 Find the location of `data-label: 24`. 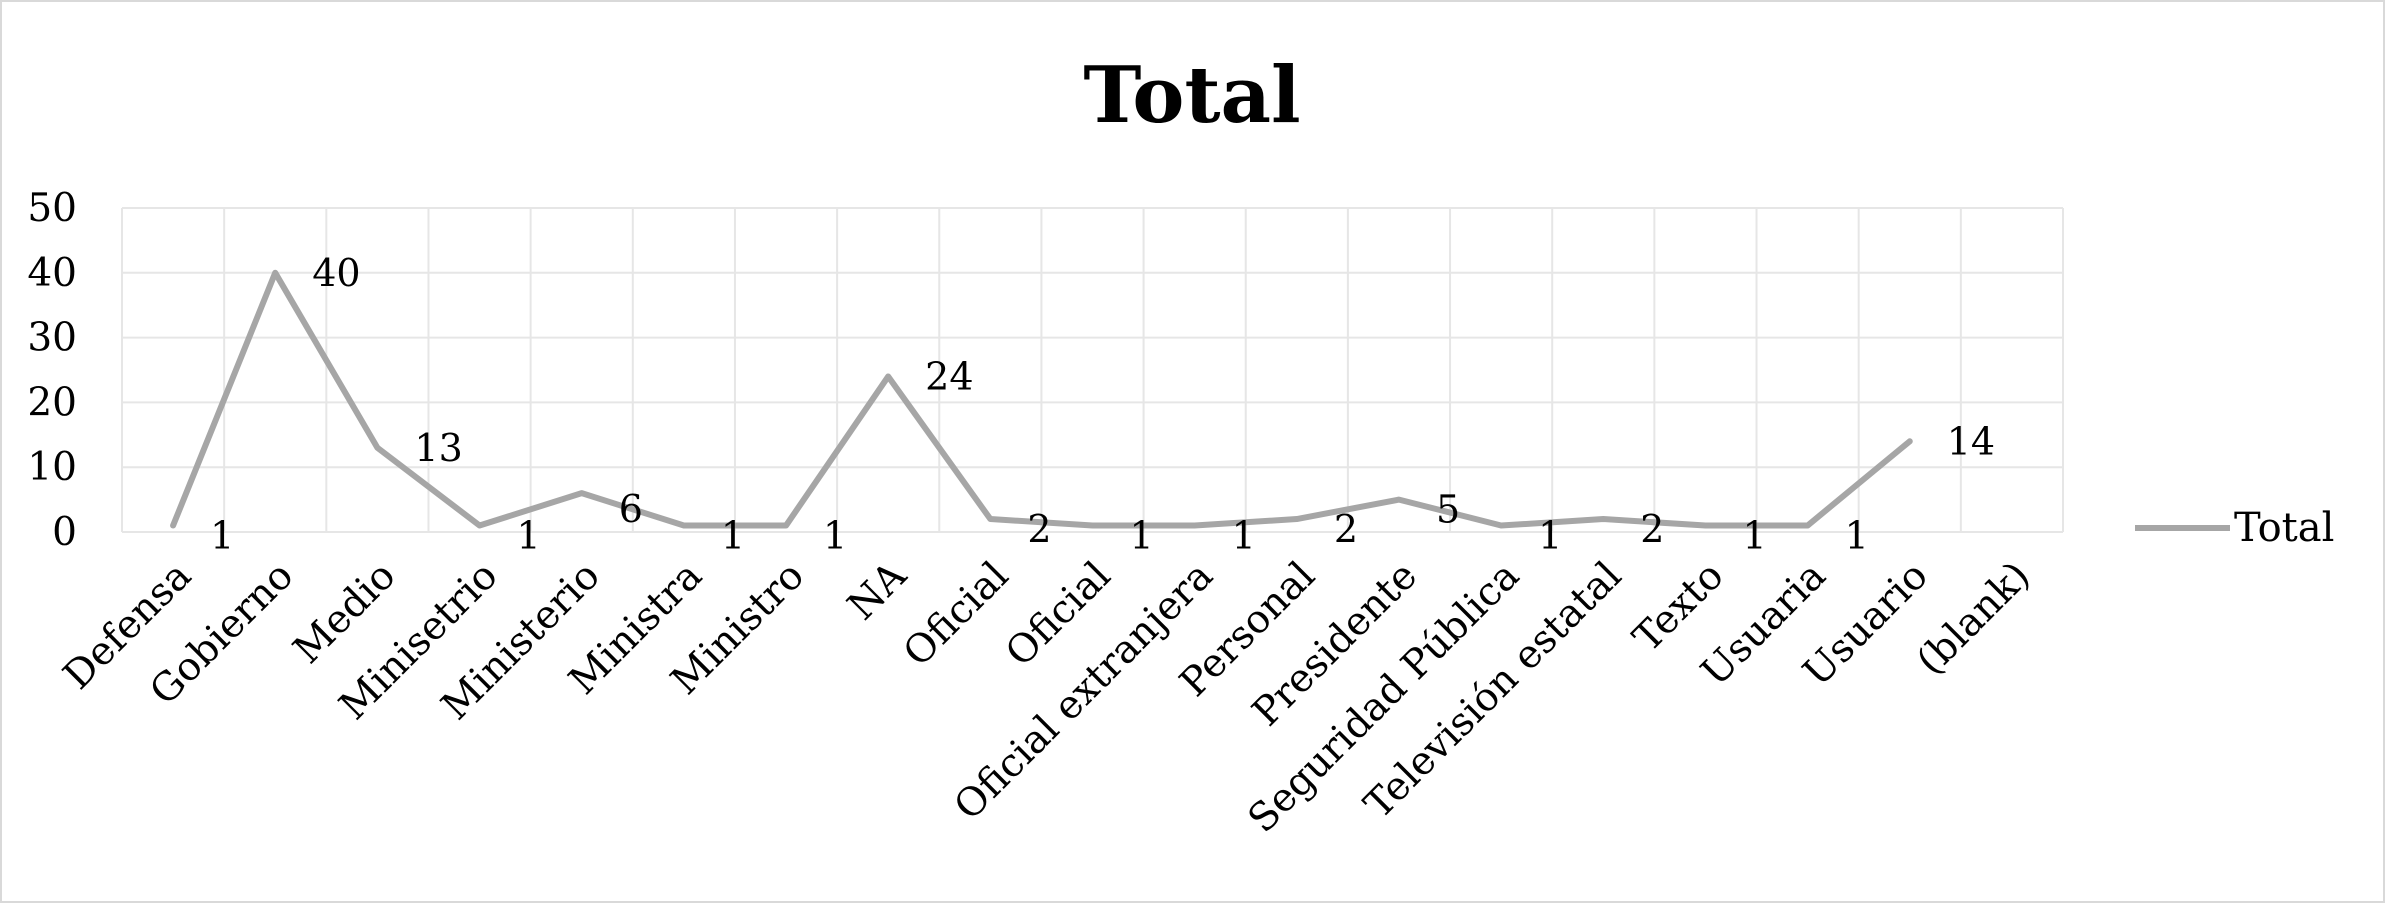

data-label: 24 is located at coordinates (949, 376).